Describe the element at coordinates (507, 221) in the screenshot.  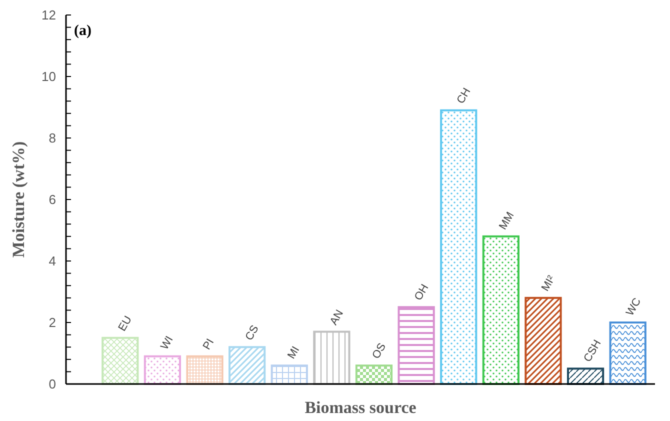
I see `x-tick-label: MM` at that location.